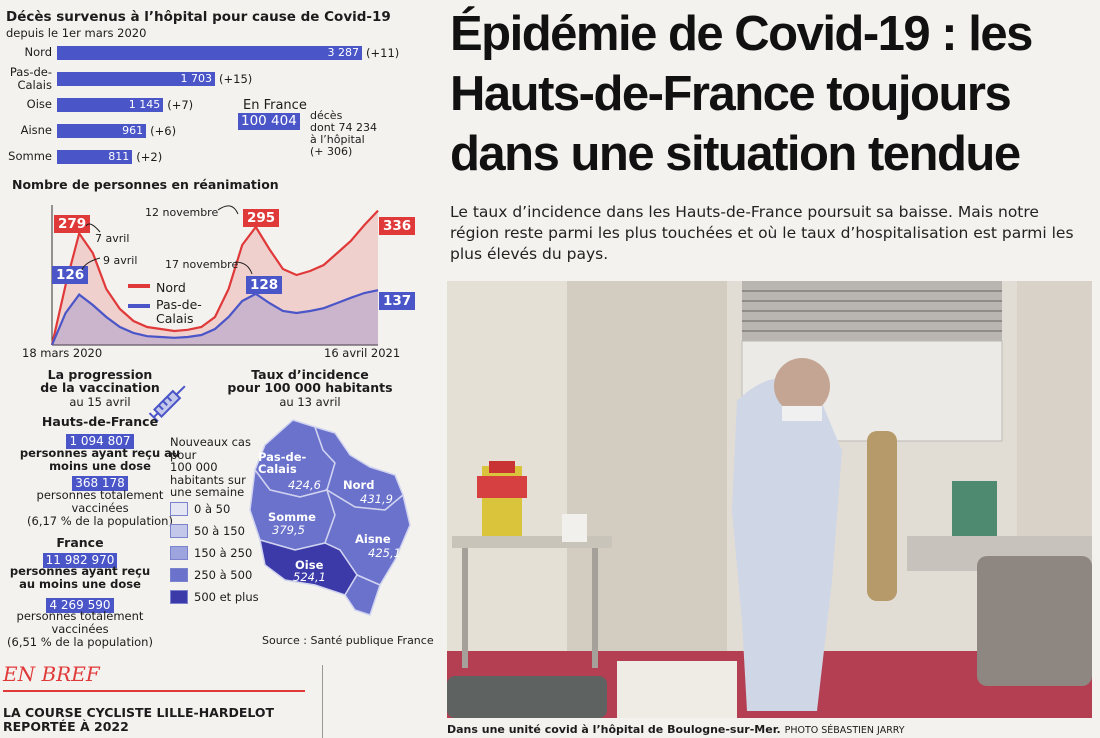 This screenshot has width=1100, height=738. Describe the element at coordinates (282, 463) in the screenshot. I see `region-pdc-name: Pas-de- Calais` at that location.